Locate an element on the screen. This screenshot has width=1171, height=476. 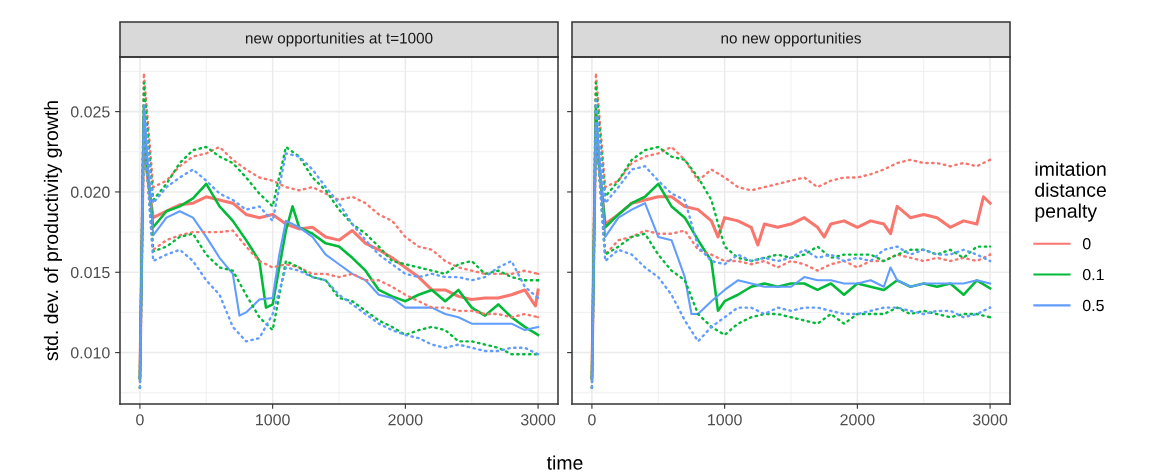
y-tick-label: 0.010 is located at coordinates (90, 353).